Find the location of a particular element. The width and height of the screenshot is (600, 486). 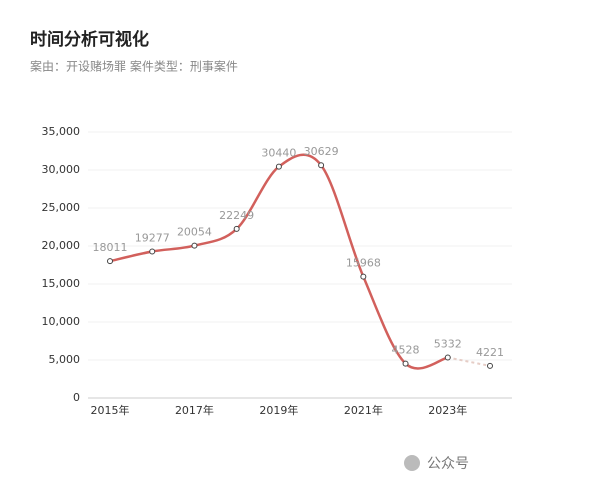

chart-subtitle: 案由：开设赌场罪 案件类型：刑事案件 is located at coordinates (134, 66).